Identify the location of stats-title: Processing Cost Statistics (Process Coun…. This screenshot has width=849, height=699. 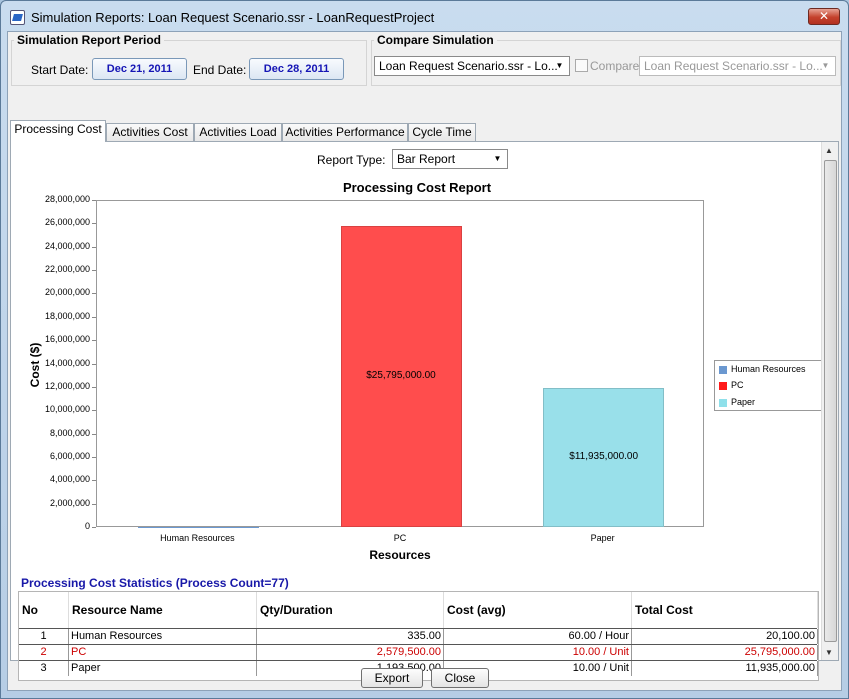
(155, 583).